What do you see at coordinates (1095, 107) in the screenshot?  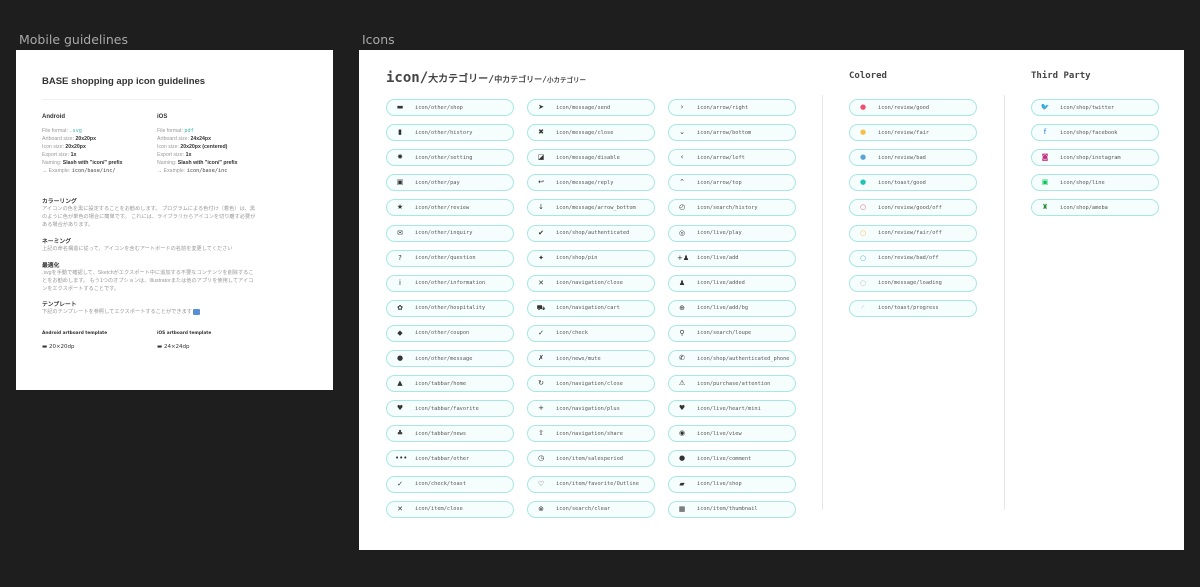 I see `icon-item: 🐦 icon/shop/twitter` at bounding box center [1095, 107].